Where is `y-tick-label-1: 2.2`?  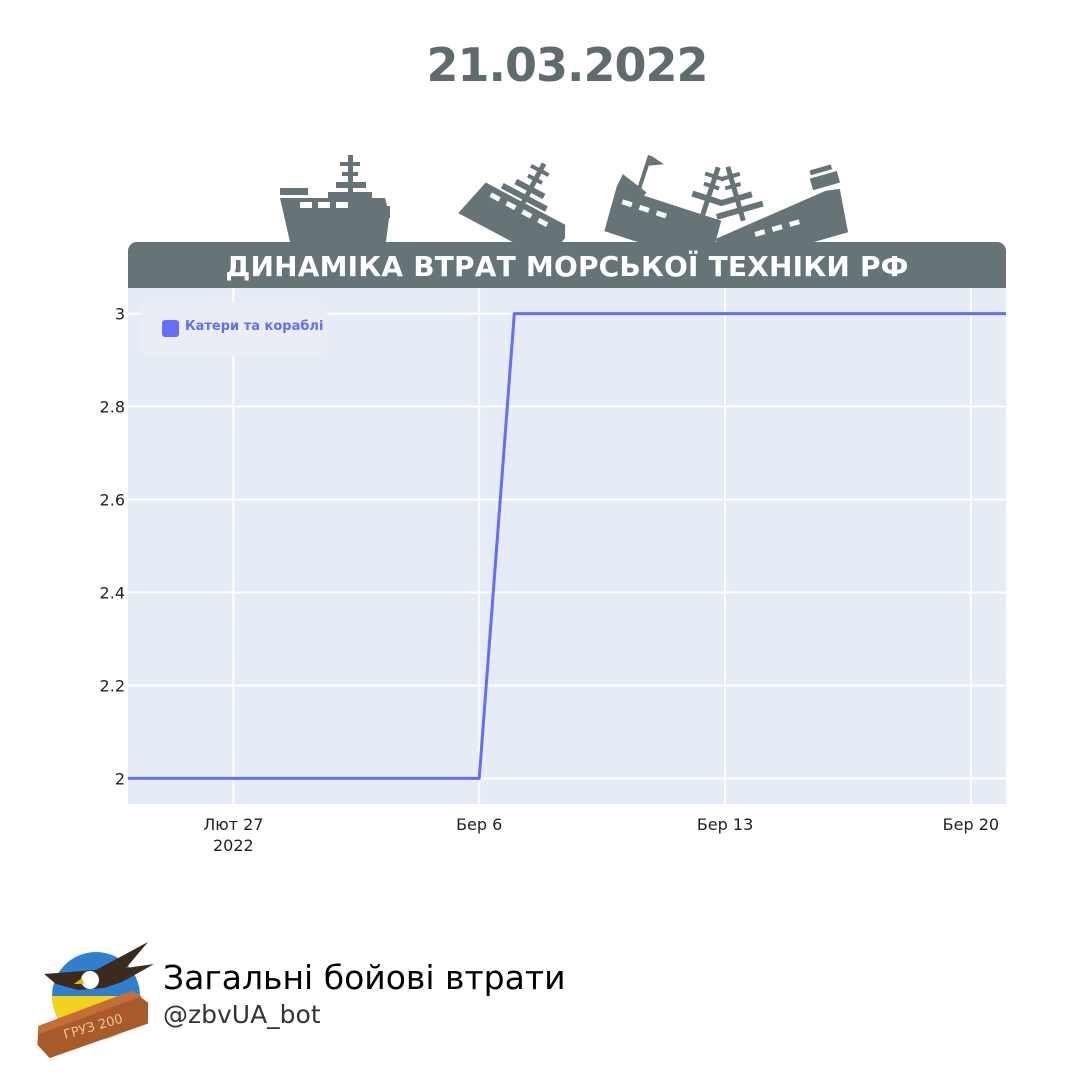 y-tick-label-1: 2.2 is located at coordinates (112, 685).